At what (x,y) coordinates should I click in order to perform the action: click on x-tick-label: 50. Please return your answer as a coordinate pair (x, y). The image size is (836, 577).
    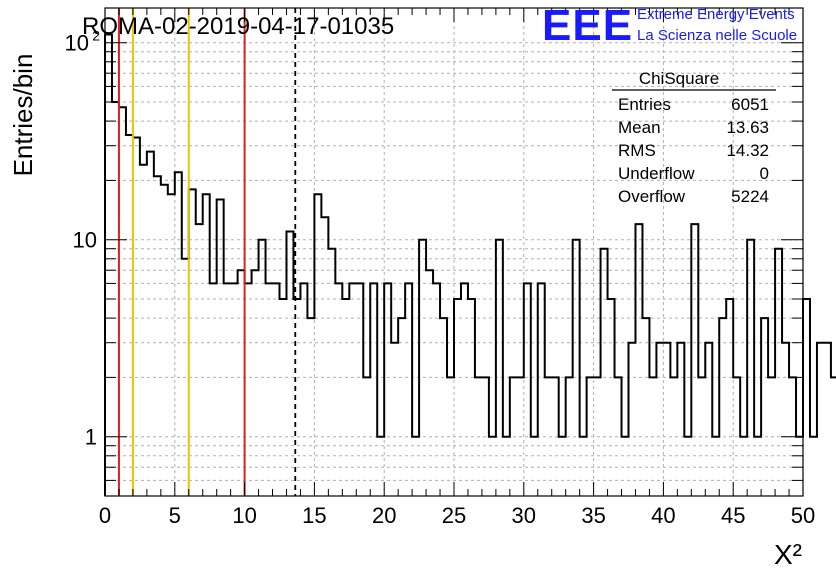
    Looking at the image, I should click on (803, 515).